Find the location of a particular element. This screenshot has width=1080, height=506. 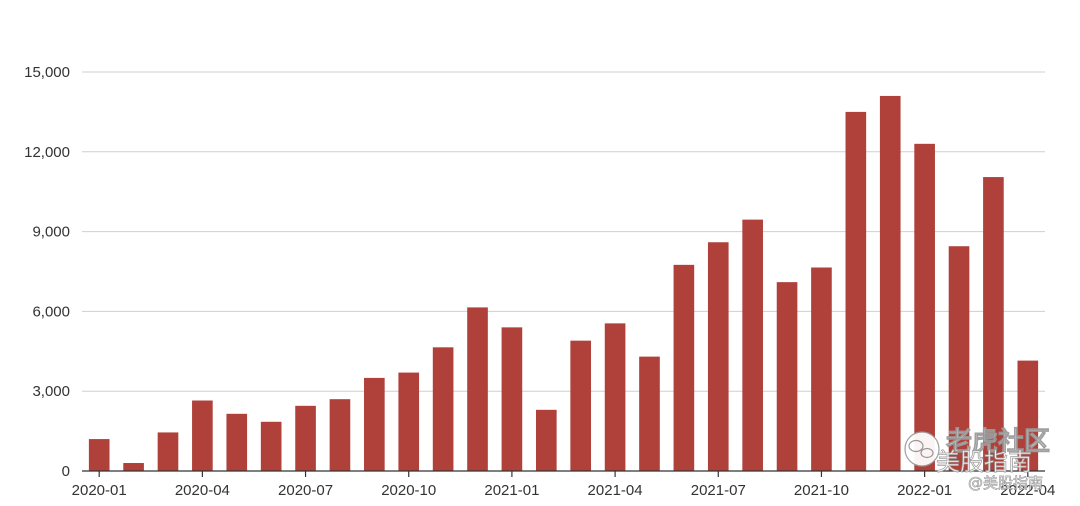

watermark-channel: 美股指南 is located at coordinates (984, 462).